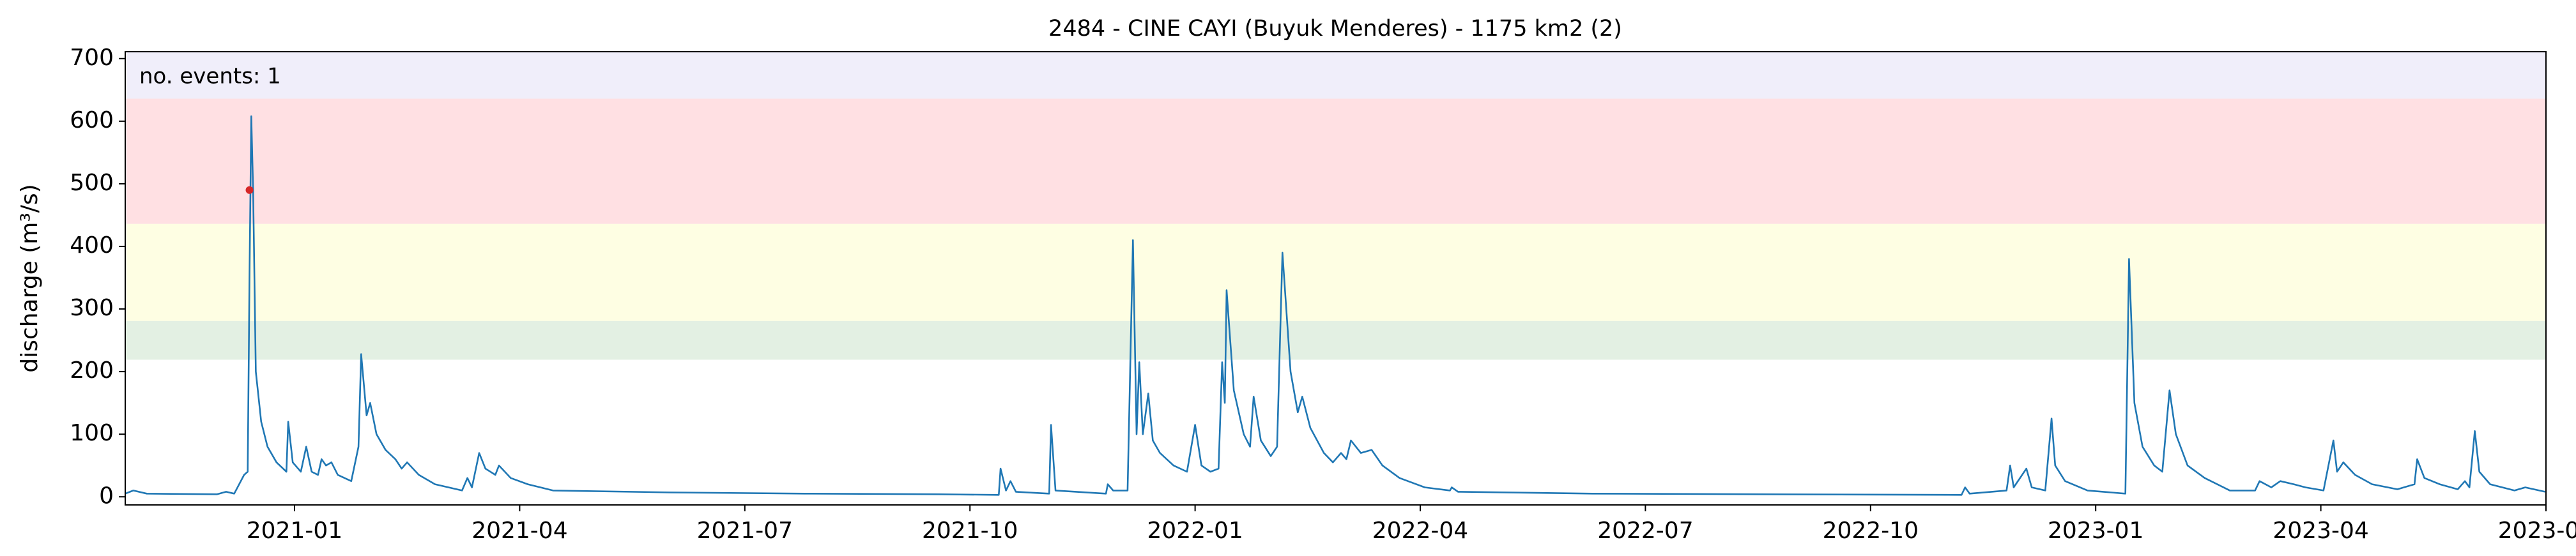 This screenshot has height=556, width=2576. I want to click on y-tick-label: 400, so click(92, 245).